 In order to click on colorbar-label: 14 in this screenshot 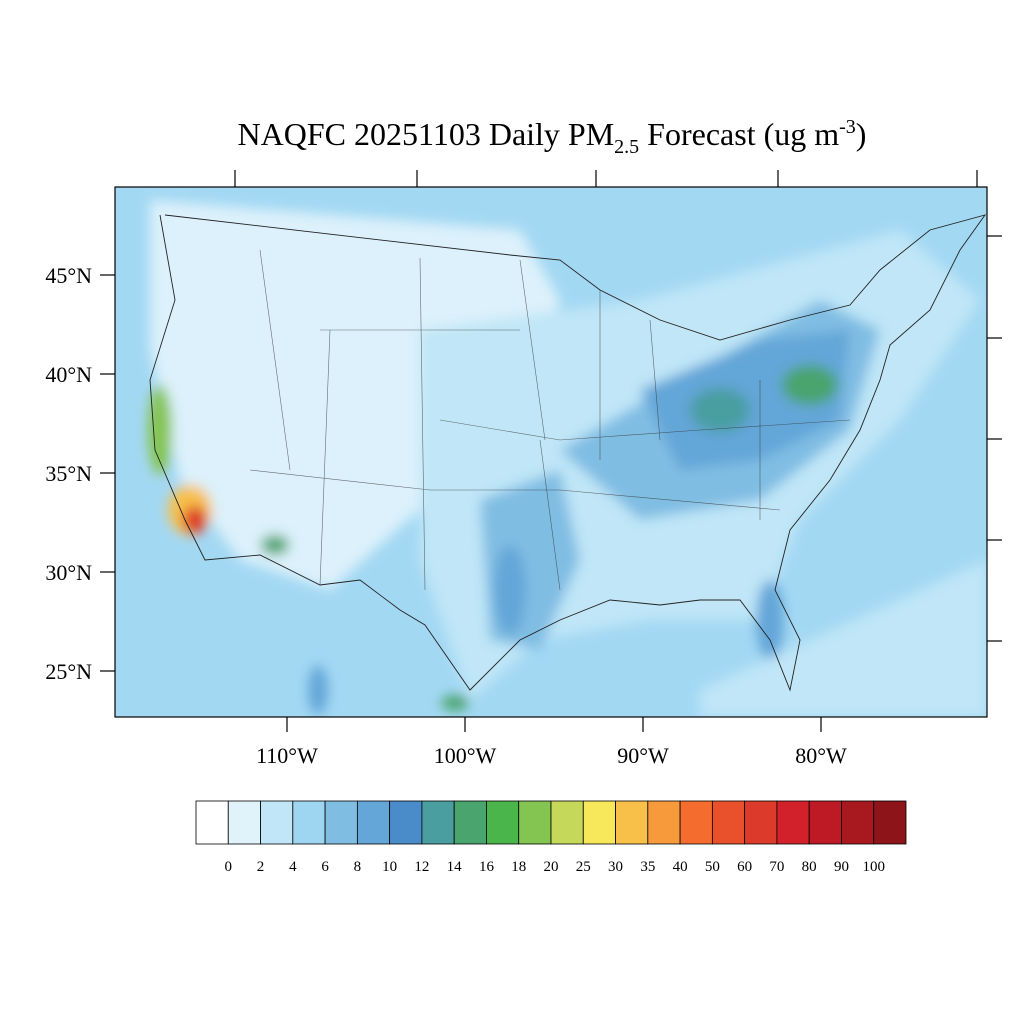, I will do `click(455, 867)`.